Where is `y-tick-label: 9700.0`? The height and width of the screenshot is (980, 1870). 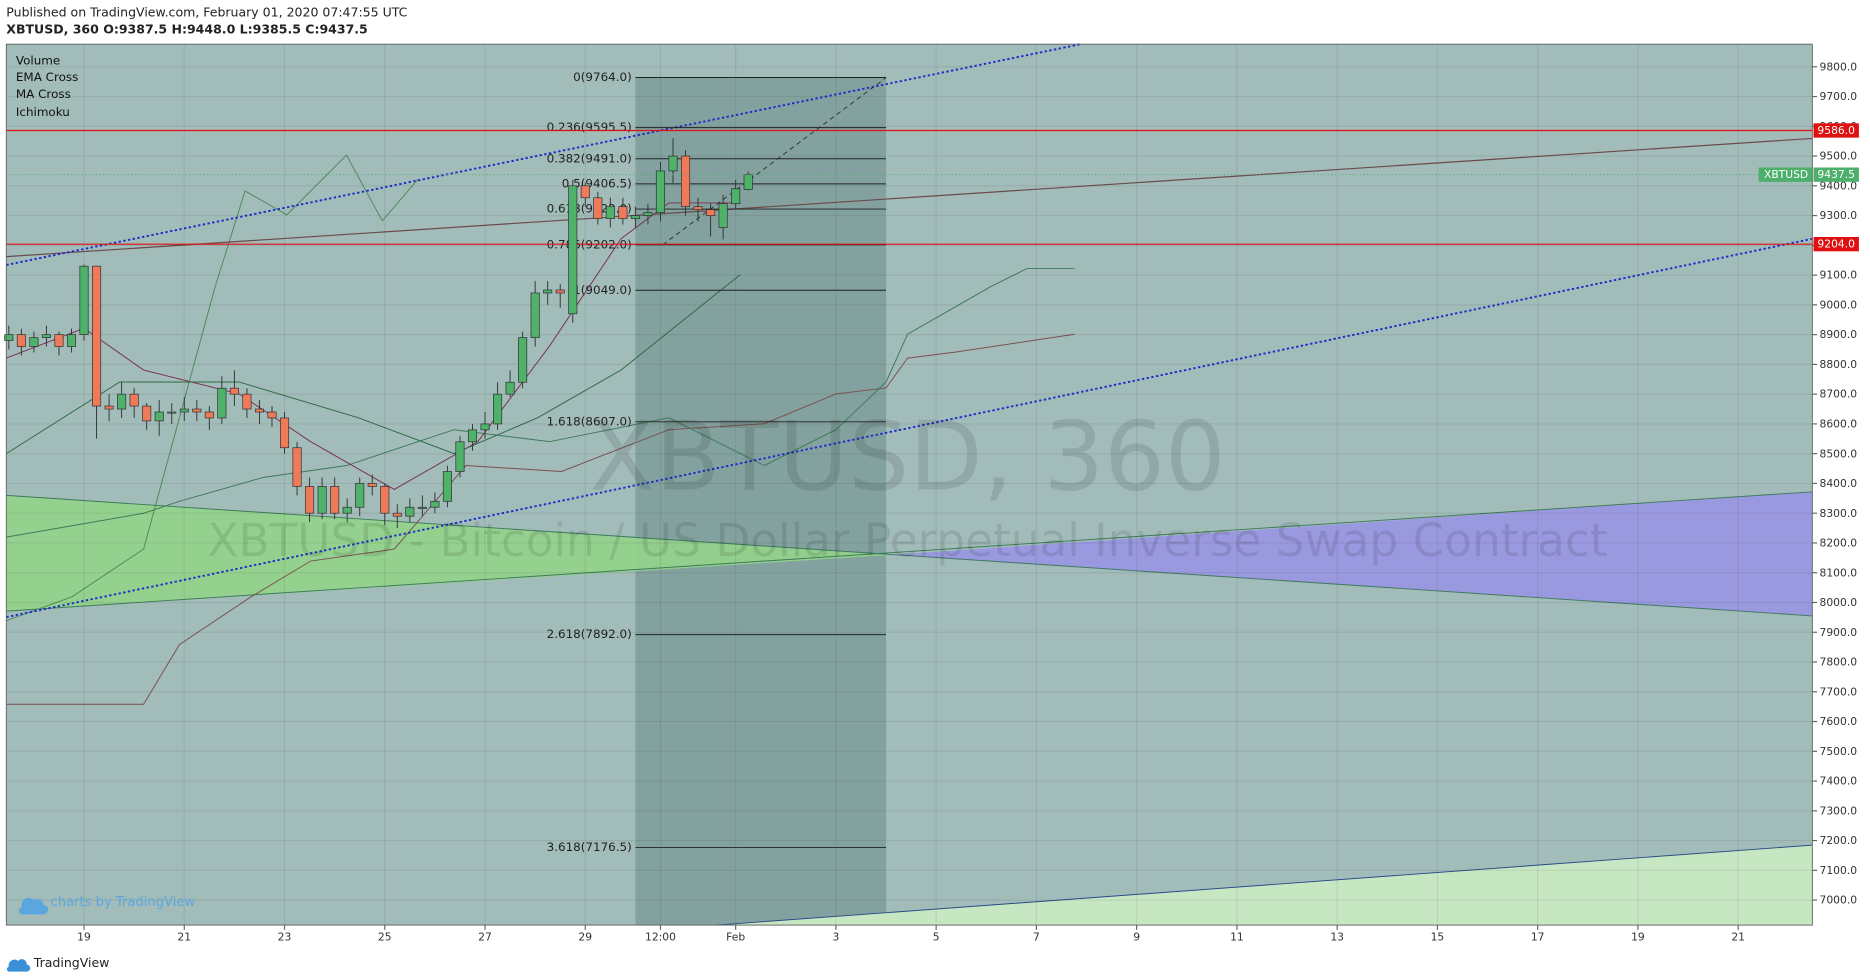 y-tick-label: 9700.0 is located at coordinates (1839, 96).